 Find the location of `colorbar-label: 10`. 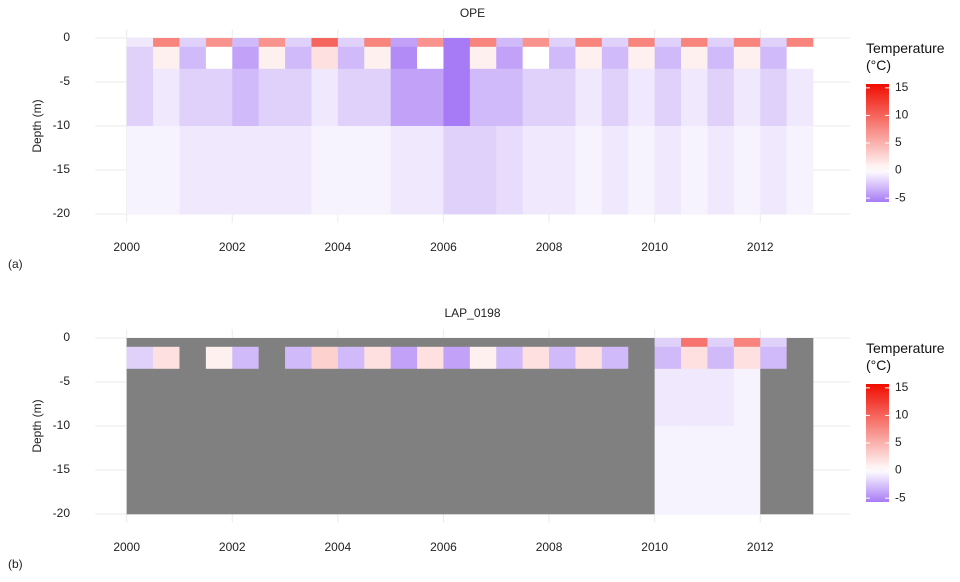

colorbar-label: 10 is located at coordinates (902, 415).